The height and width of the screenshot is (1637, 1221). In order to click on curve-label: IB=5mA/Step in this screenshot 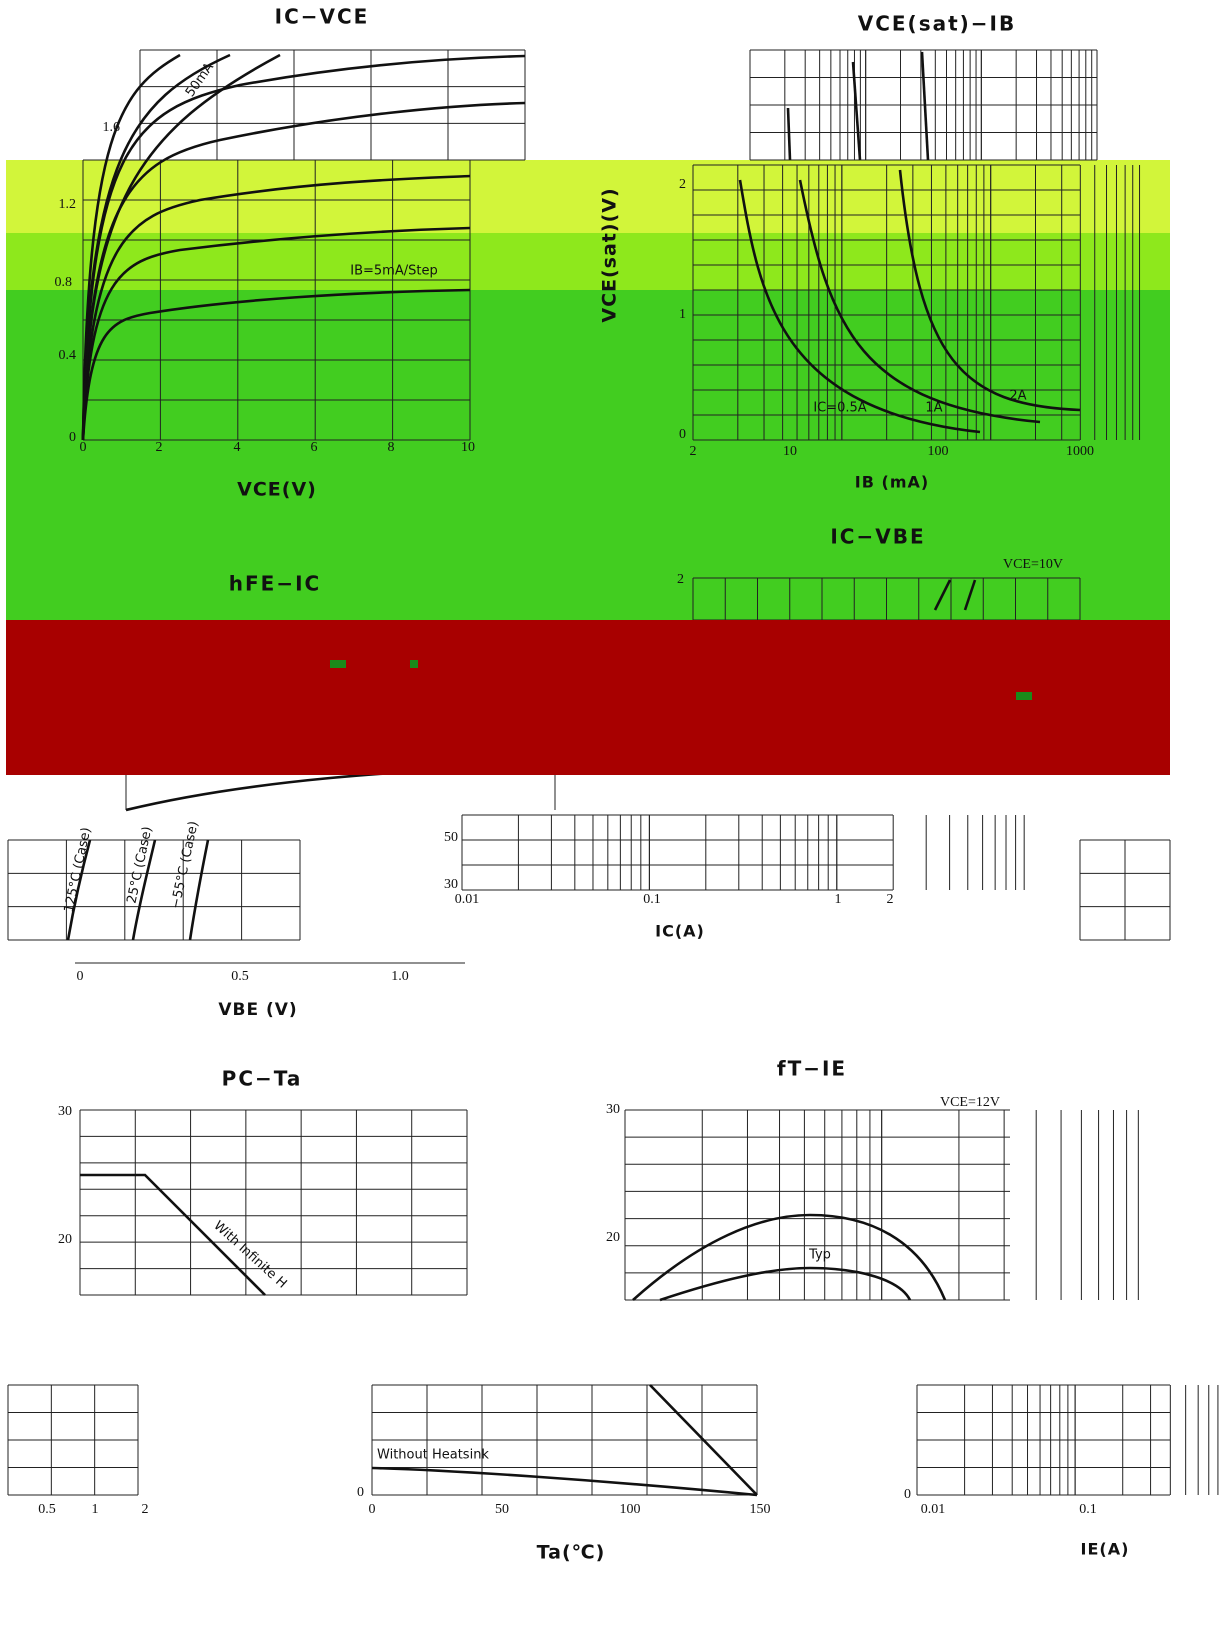, I will do `click(393, 271)`.